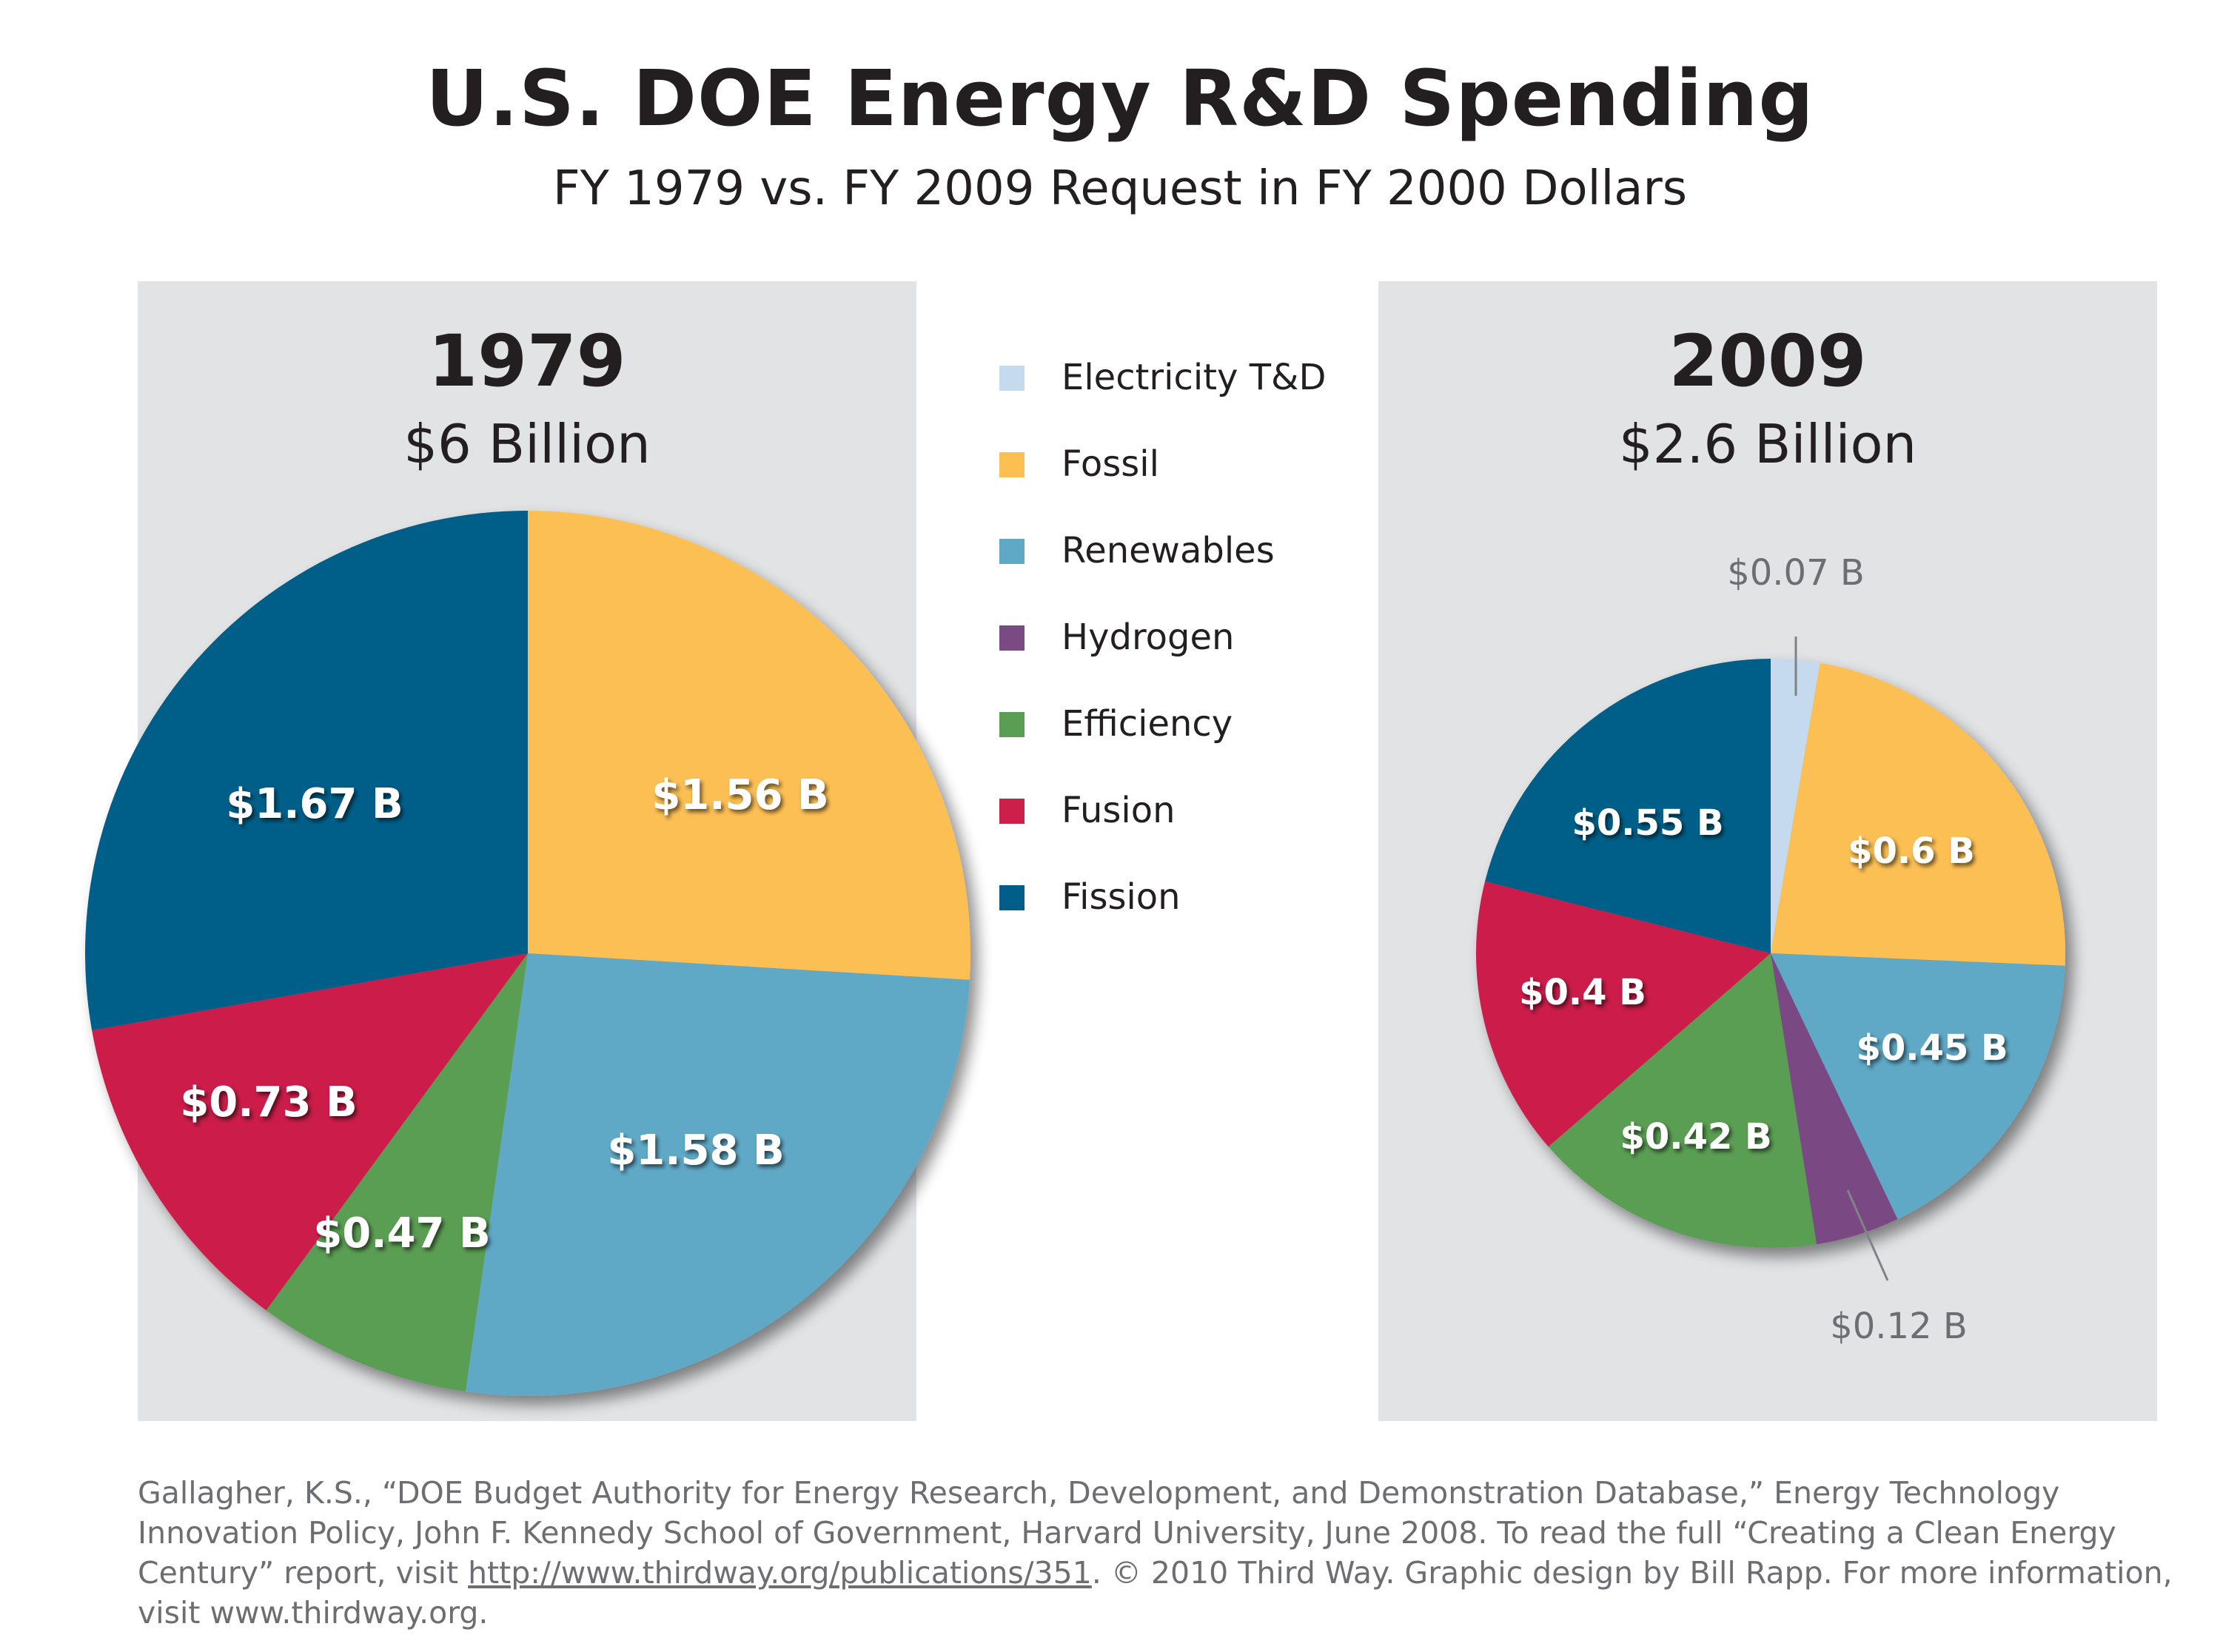 The height and width of the screenshot is (1652, 2240). I want to click on slice-value-label: $1.67 B, so click(314, 804).